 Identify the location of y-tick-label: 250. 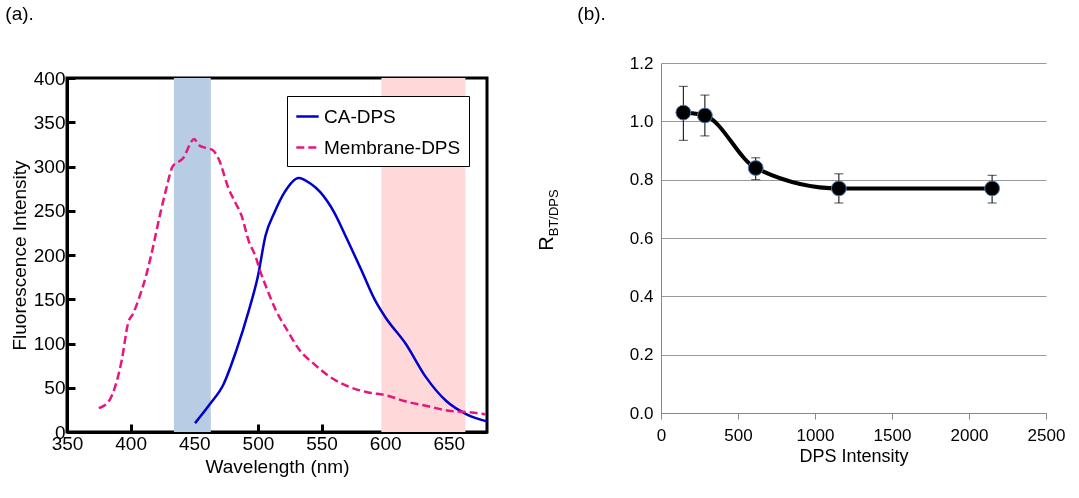
(49, 211).